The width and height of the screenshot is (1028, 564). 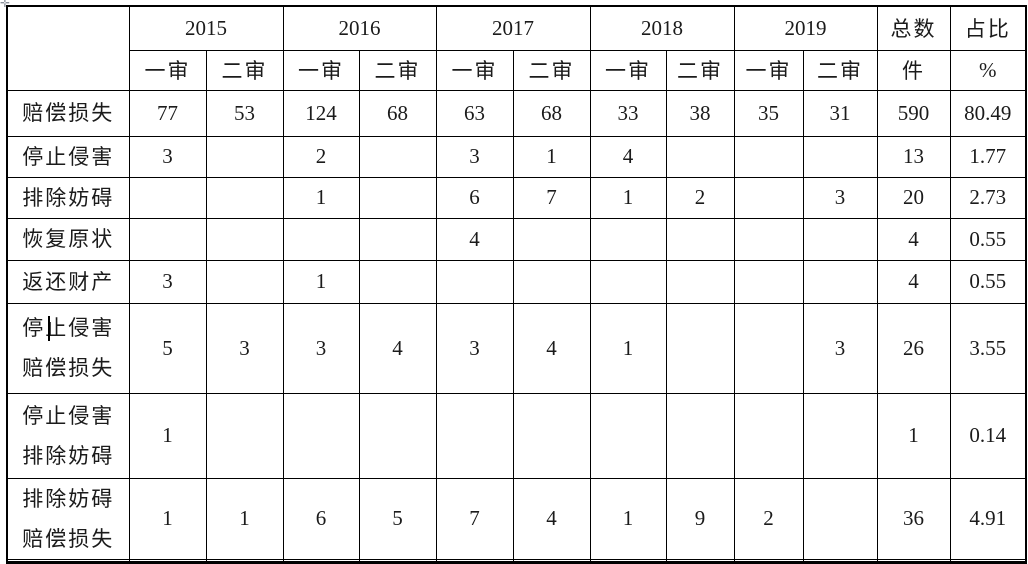 What do you see at coordinates (662, 28) in the screenshot?
I see `year-header-2018: 2018` at bounding box center [662, 28].